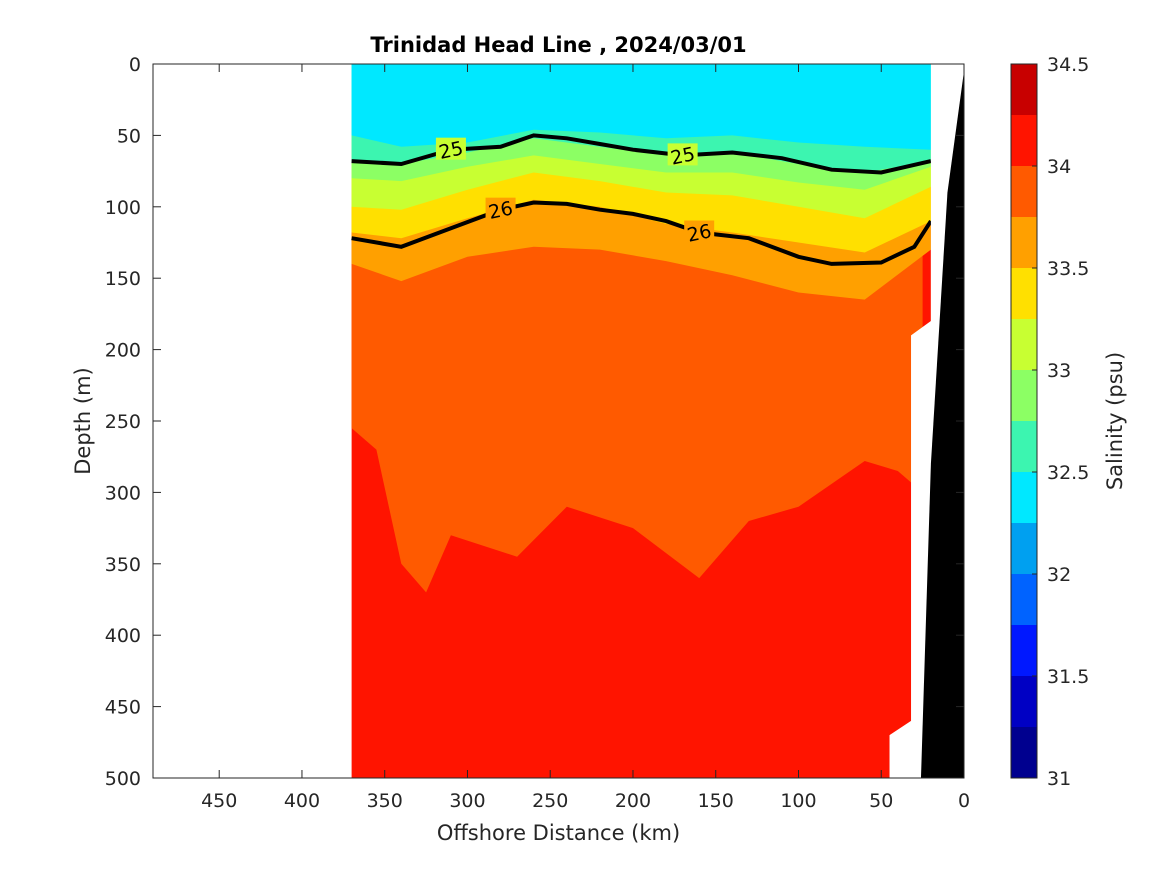 The width and height of the screenshot is (1167, 875). I want to click on y-tick-label: 500, so click(123, 779).